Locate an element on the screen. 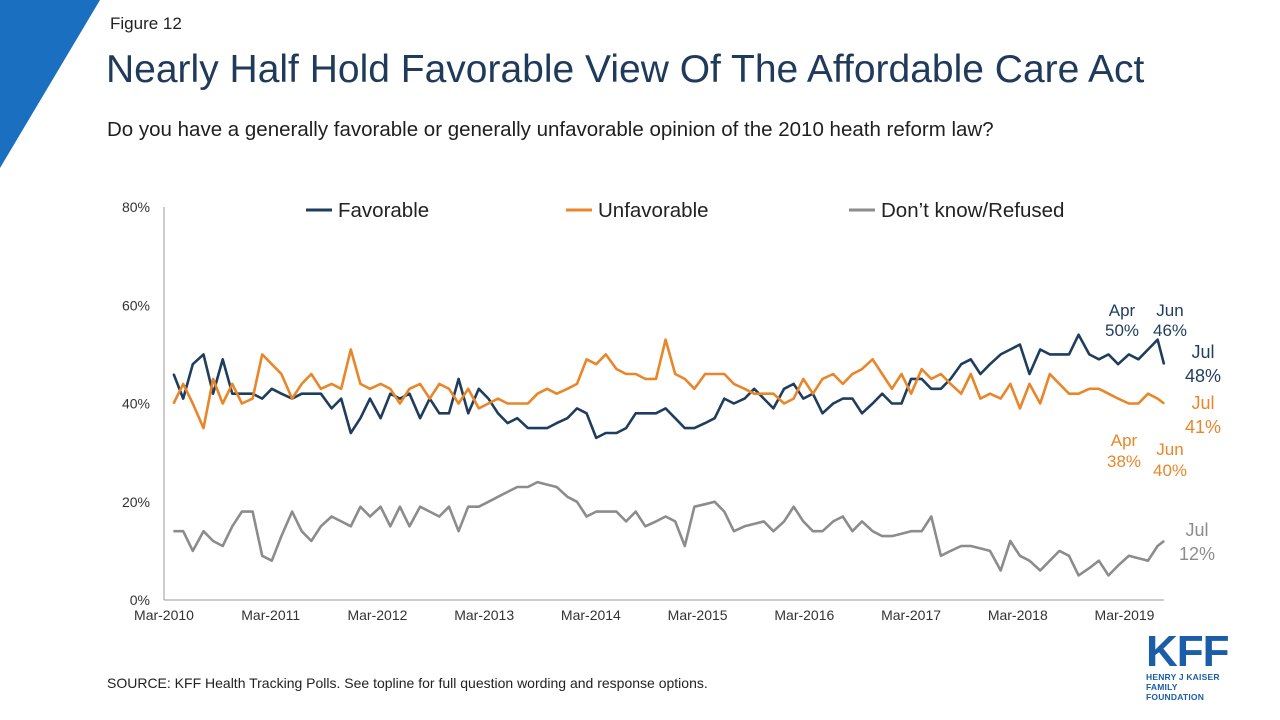  legend-label-unfavorable: Unfavorable is located at coordinates (653, 210).